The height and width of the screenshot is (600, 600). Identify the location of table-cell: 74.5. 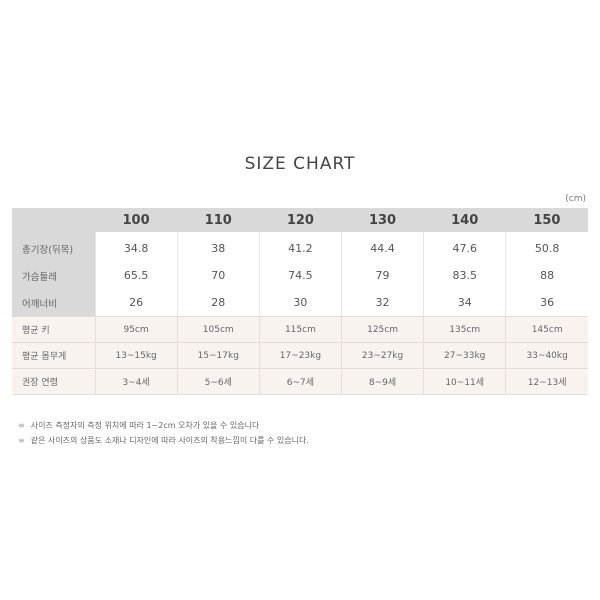
(300, 275).